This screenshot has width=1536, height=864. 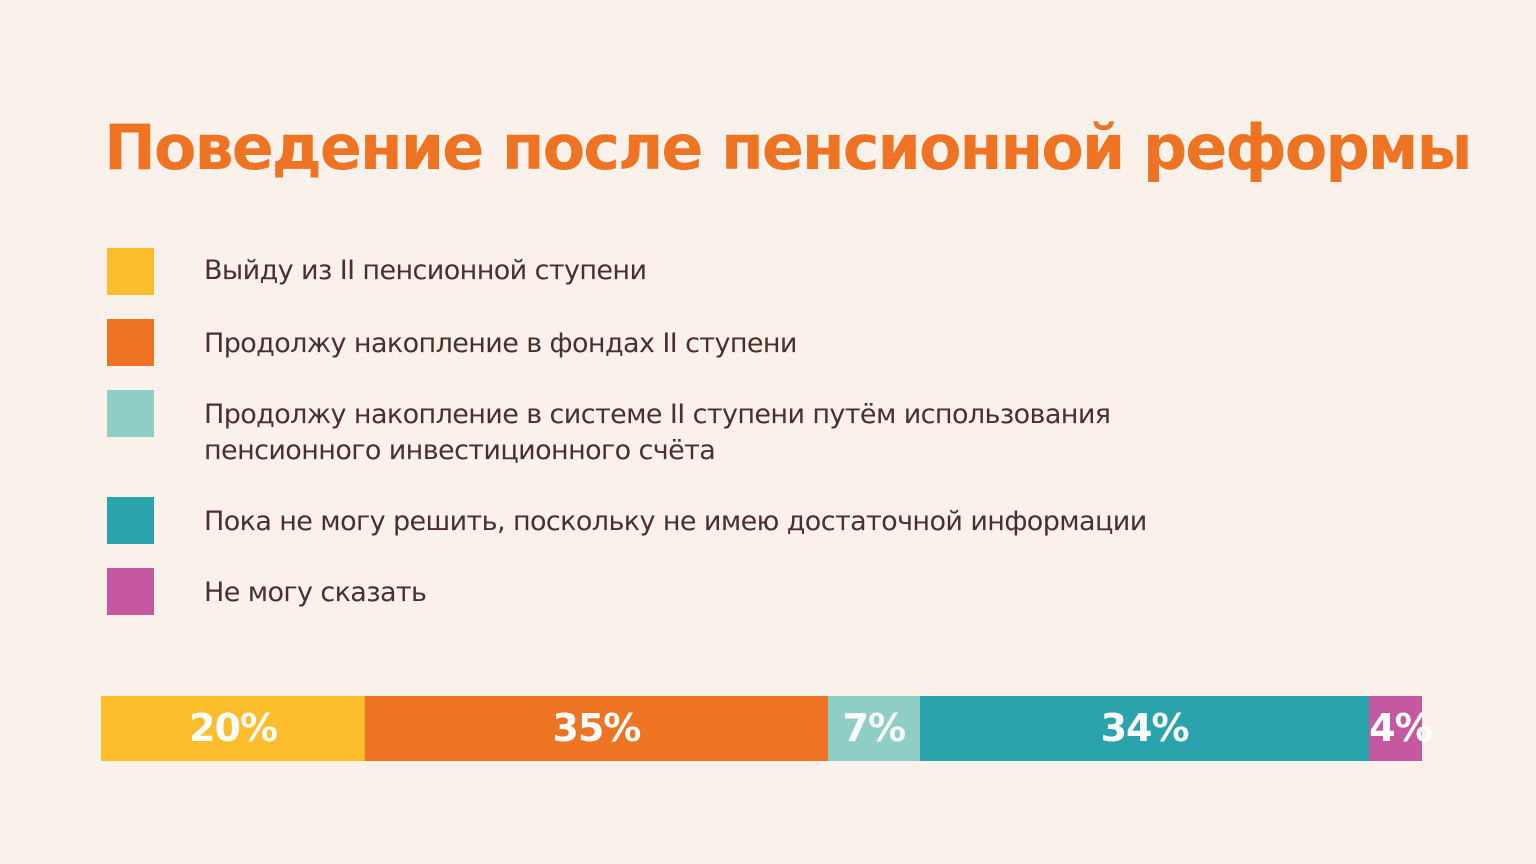 I want to click on bar-segment-investment-account, so click(x=874, y=728).